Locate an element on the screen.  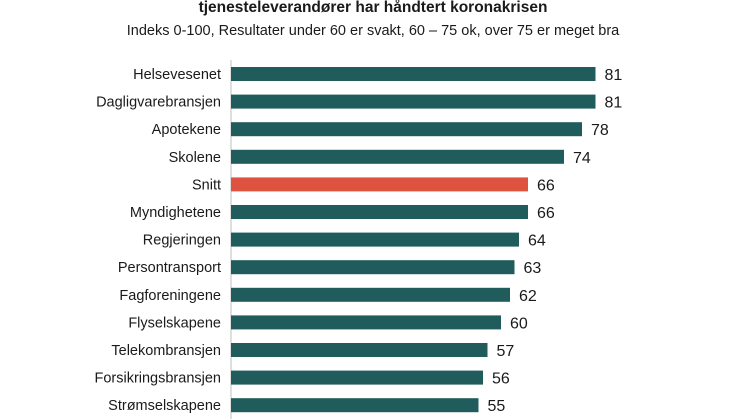
value-label-snitt: 66 is located at coordinates (546, 185).